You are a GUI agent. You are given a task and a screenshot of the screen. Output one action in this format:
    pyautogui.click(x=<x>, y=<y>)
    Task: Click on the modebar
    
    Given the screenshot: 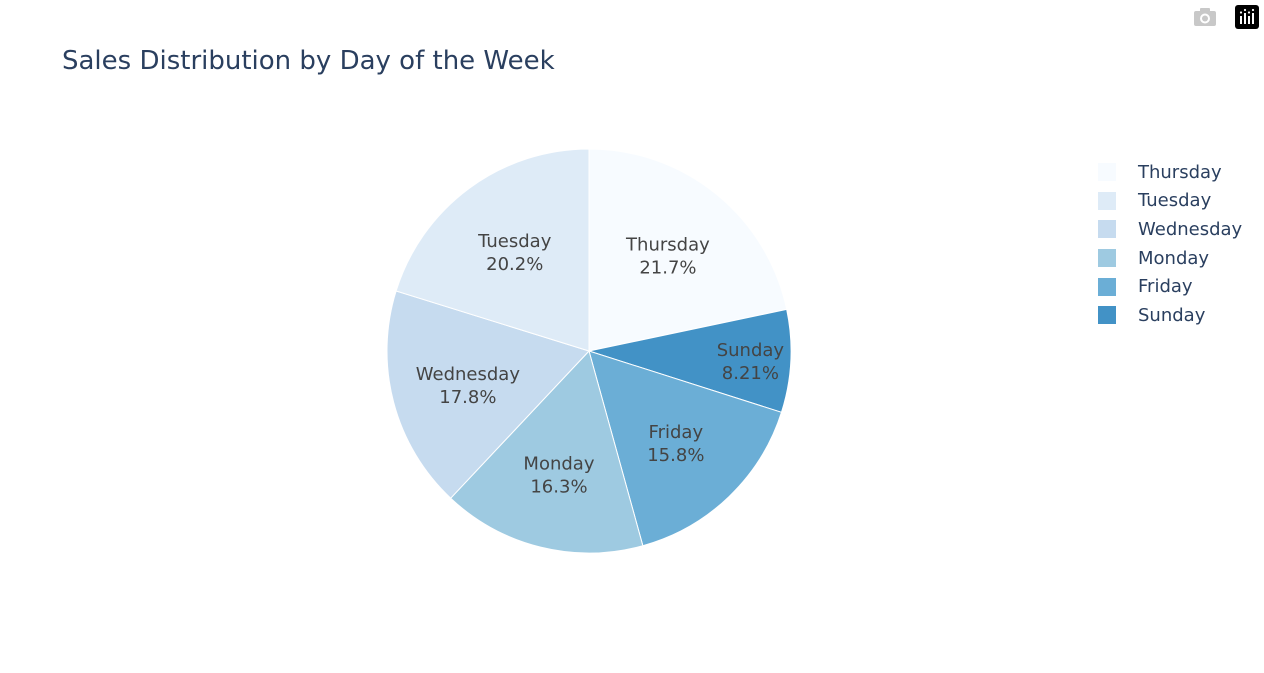 What is the action you would take?
    pyautogui.click(x=1226, y=17)
    